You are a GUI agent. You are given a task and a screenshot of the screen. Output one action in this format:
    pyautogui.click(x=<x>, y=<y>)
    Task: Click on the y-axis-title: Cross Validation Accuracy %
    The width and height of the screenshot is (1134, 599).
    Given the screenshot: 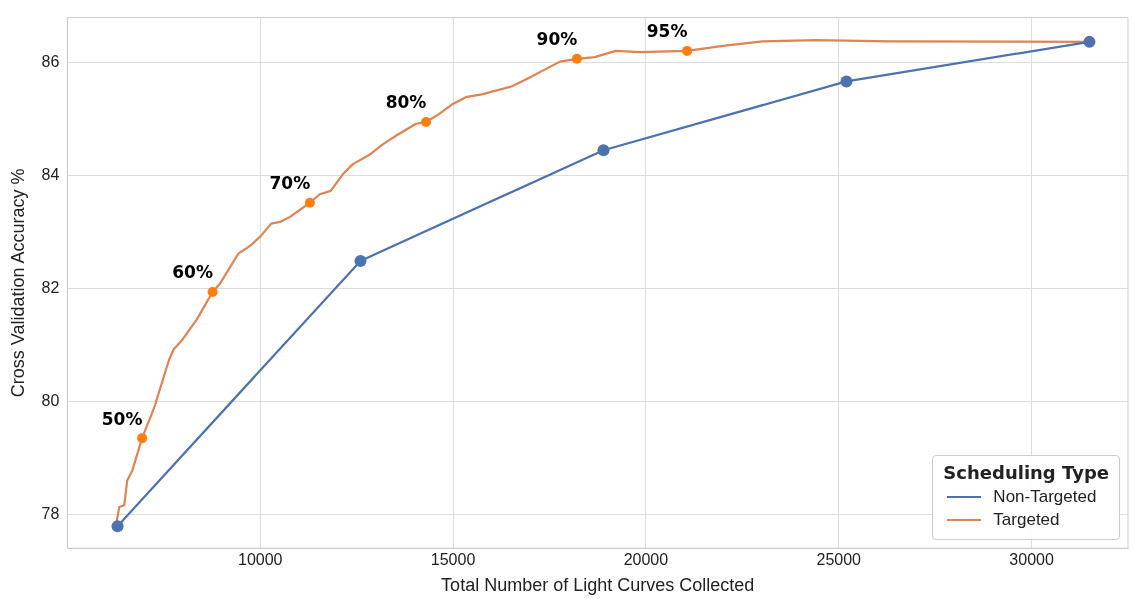 What is the action you would take?
    pyautogui.click(x=17, y=283)
    